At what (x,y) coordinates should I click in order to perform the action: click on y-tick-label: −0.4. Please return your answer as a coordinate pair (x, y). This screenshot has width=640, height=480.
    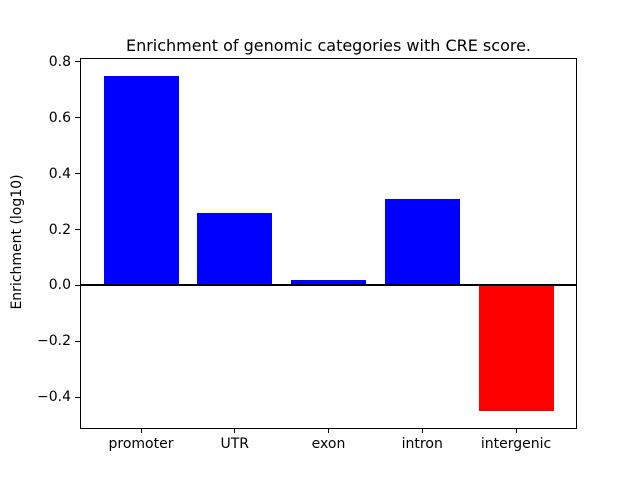
    Looking at the image, I should click on (54, 397).